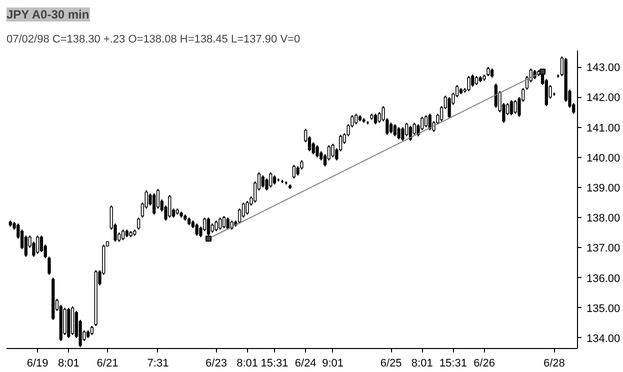  I want to click on chart-title: JPY A0-30 min, so click(48, 15).